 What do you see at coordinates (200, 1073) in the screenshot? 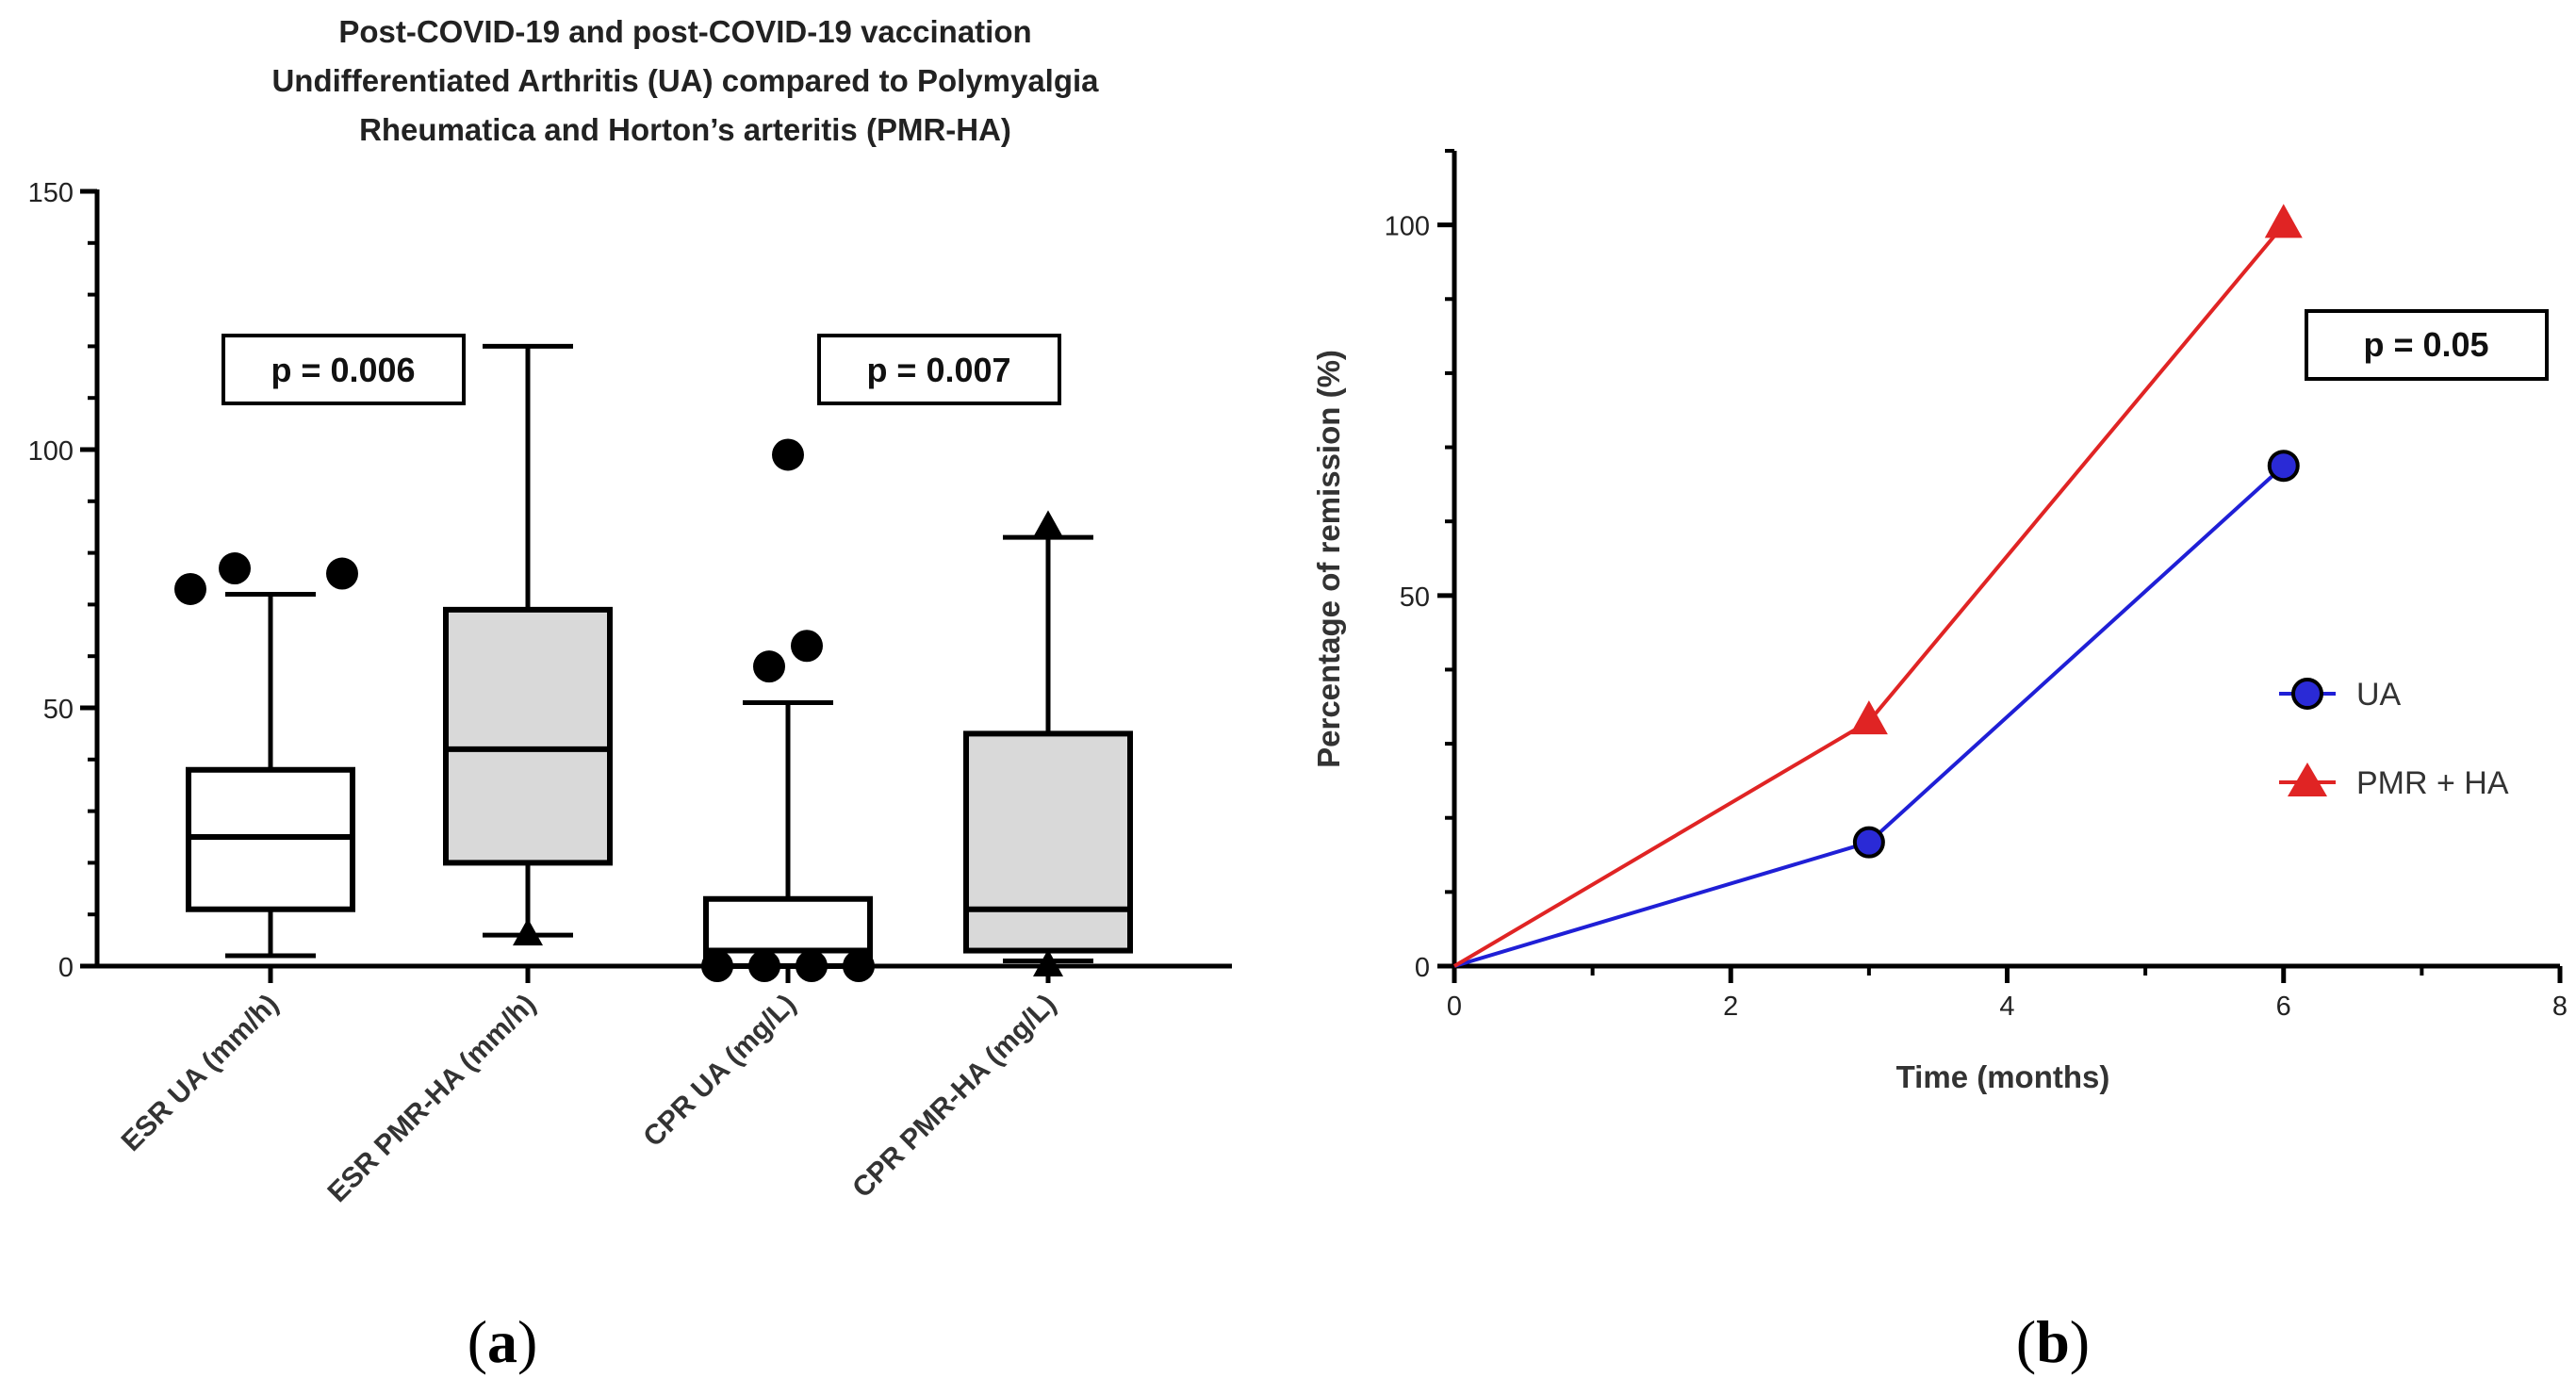
I see `x-tick-label: ESR UA (mm/h)` at bounding box center [200, 1073].